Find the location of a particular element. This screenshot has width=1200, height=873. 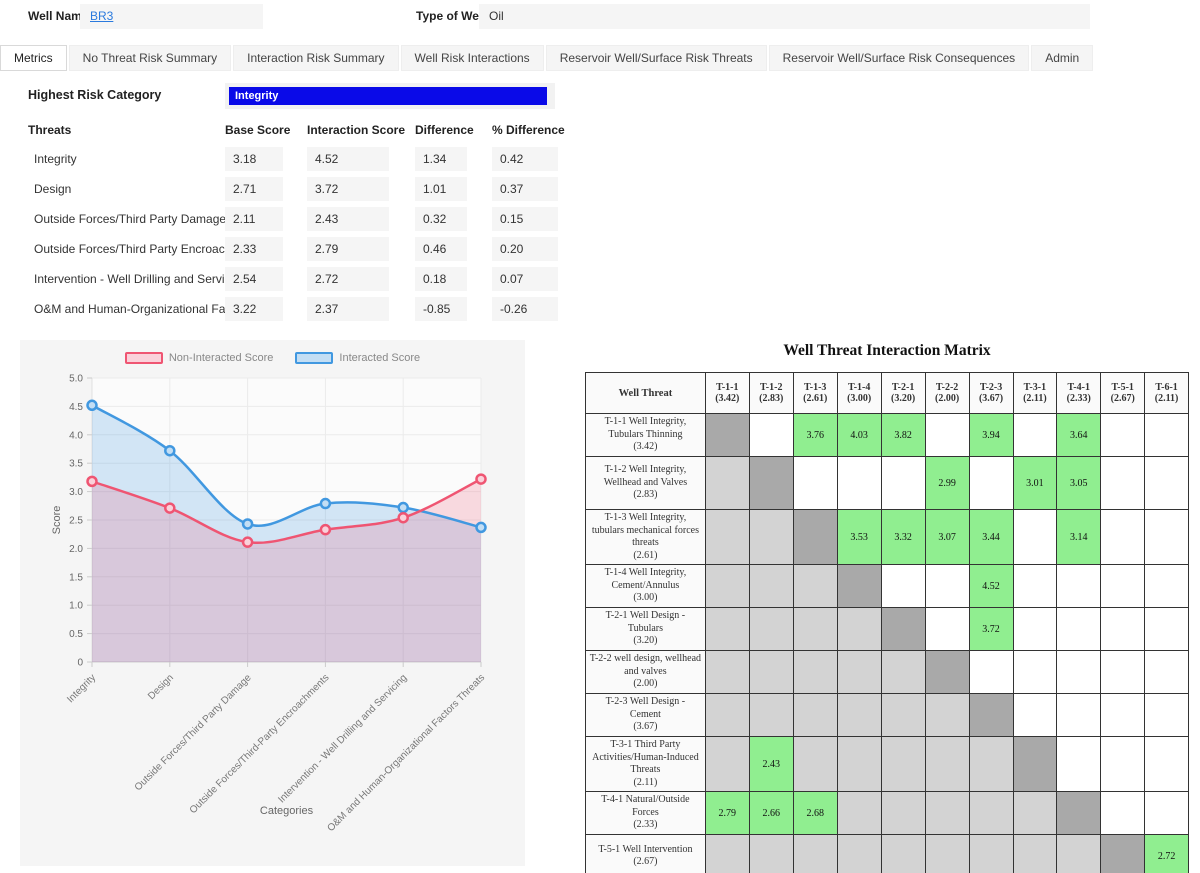

matrix-title: Well Threat Interaction Matrix is located at coordinates (887, 350).